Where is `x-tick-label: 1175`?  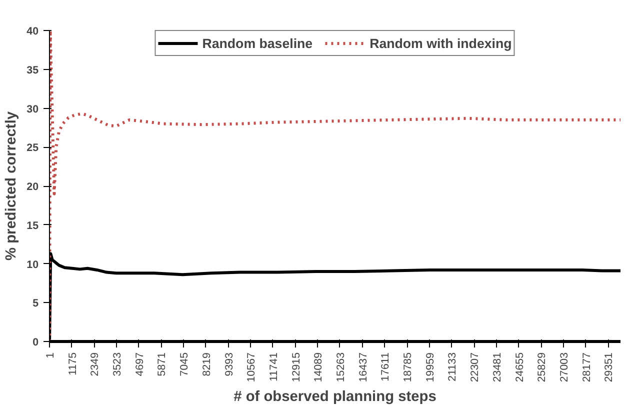
x-tick-label: 1175 is located at coordinates (72, 364).